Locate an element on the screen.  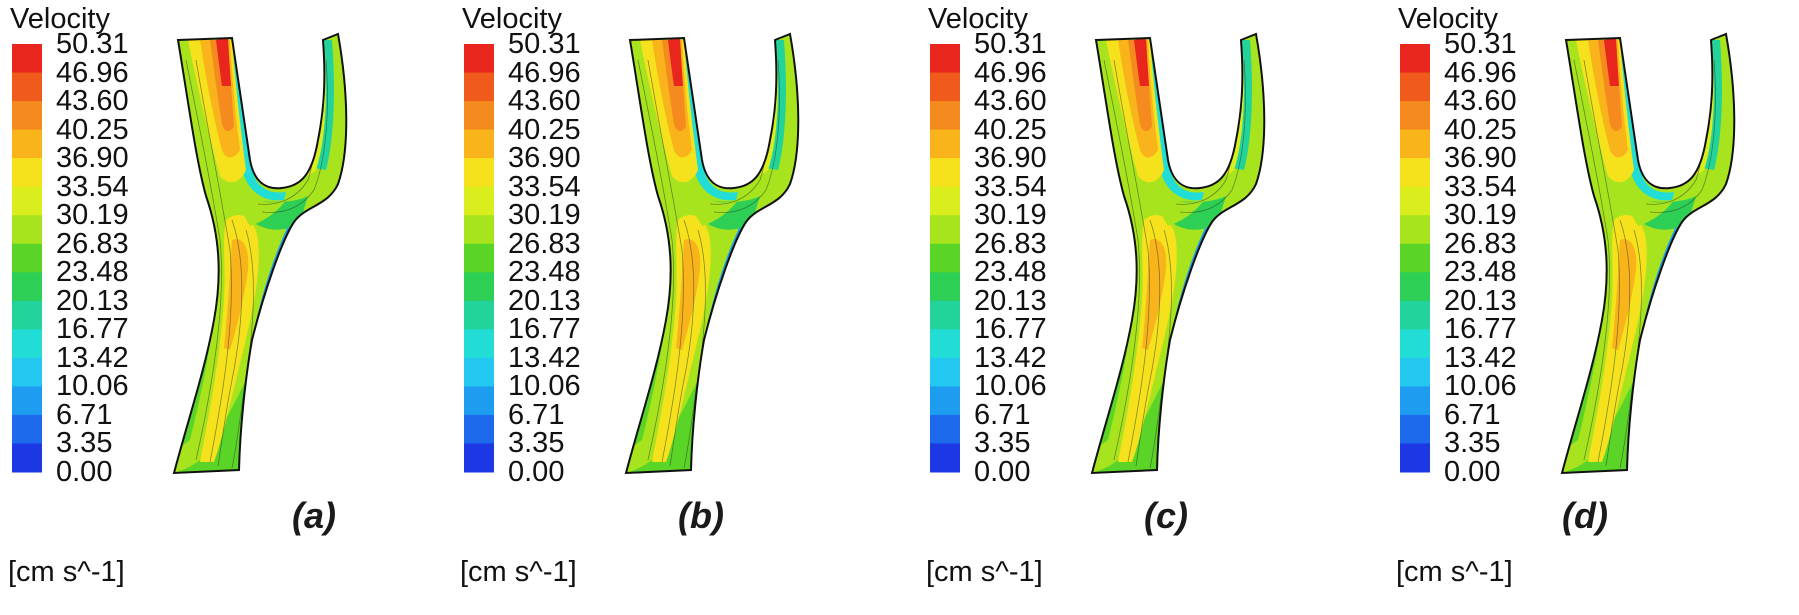
colorbar-tick-label: 16.77 is located at coordinates (544, 329).